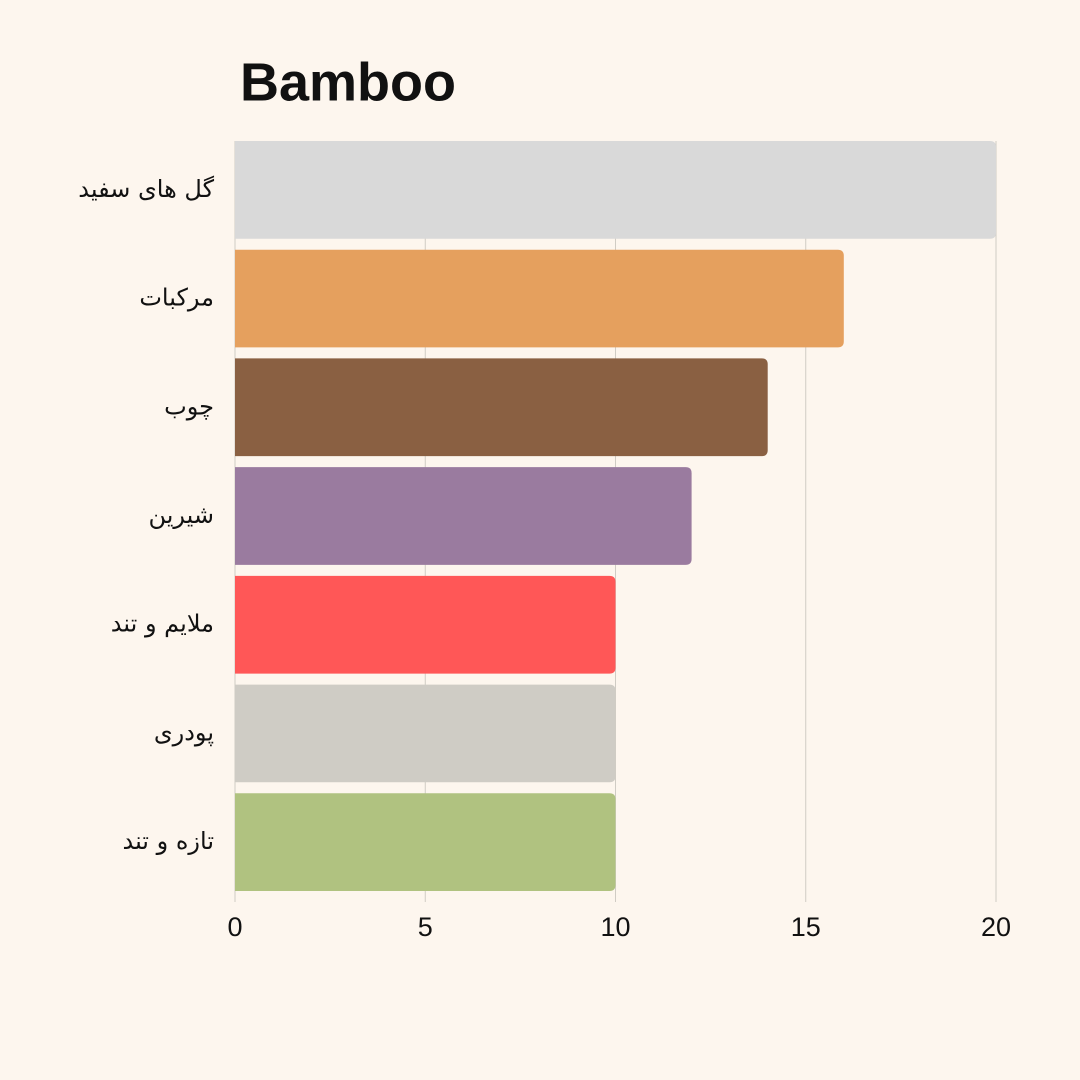 The image size is (1080, 1080). What do you see at coordinates (234, 927) in the screenshot?
I see `x-tick-label: 0` at bounding box center [234, 927].